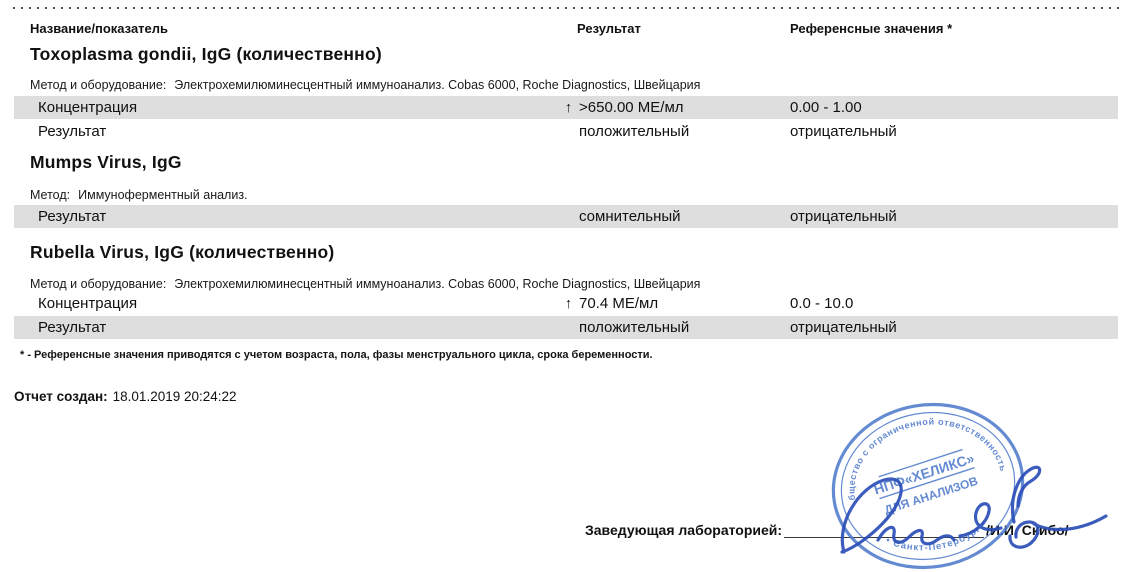 The height and width of the screenshot is (572, 1124). What do you see at coordinates (174, 396) in the screenshot?
I see `report-created-value: 18.01.2019 20:24:22` at bounding box center [174, 396].